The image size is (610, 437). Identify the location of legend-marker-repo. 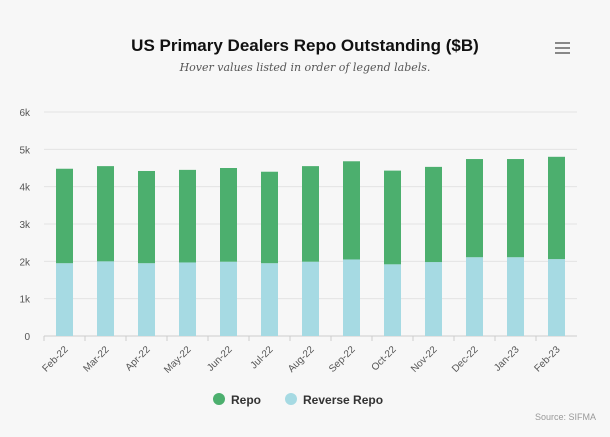
(219, 399).